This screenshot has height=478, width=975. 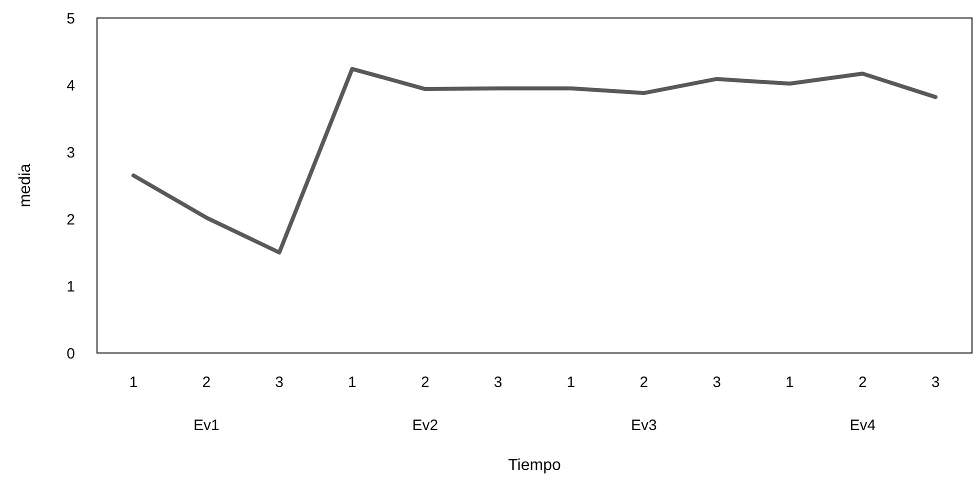 What do you see at coordinates (534, 465) in the screenshot?
I see `x-axis-title: Tiempo` at bounding box center [534, 465].